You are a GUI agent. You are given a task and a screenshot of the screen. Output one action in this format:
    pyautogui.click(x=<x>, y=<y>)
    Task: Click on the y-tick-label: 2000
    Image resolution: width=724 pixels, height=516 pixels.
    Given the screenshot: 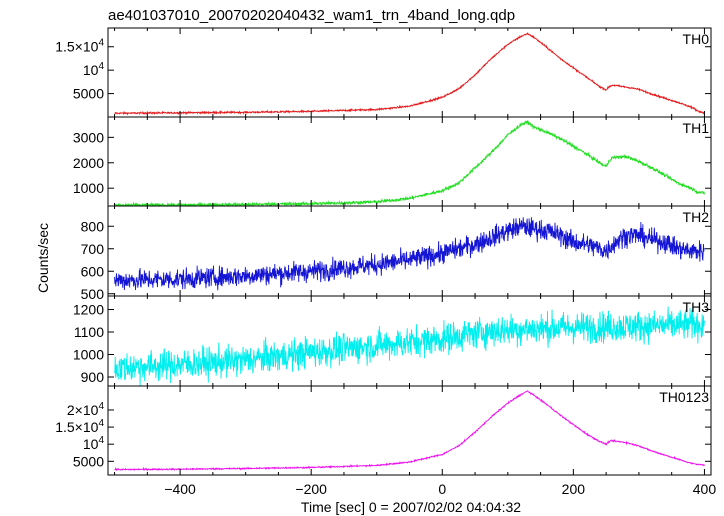 What is the action you would take?
    pyautogui.click(x=88, y=163)
    